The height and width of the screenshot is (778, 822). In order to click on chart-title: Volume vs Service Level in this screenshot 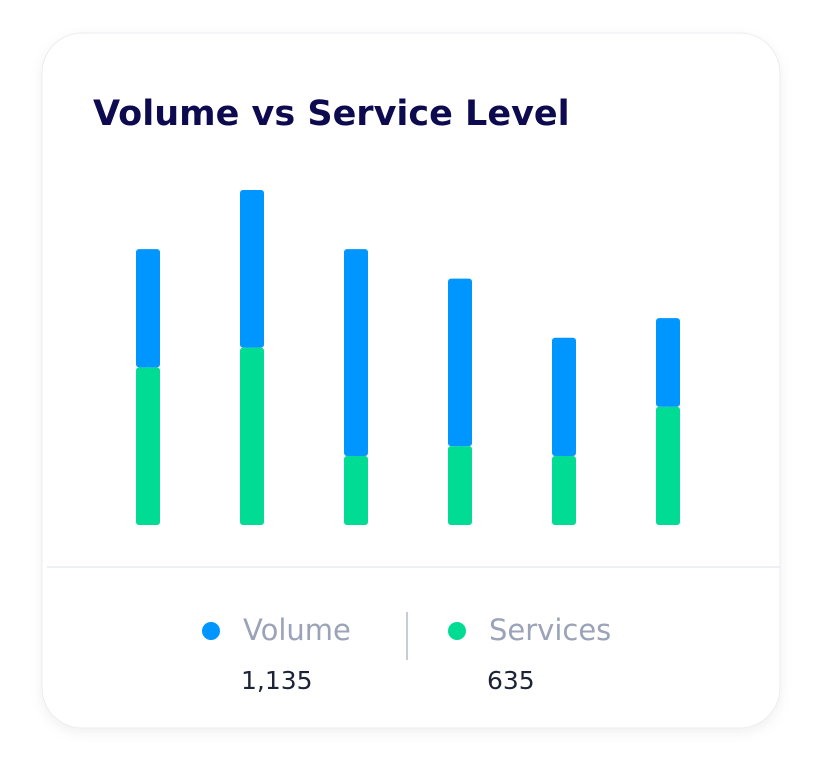, I will do `click(331, 114)`.